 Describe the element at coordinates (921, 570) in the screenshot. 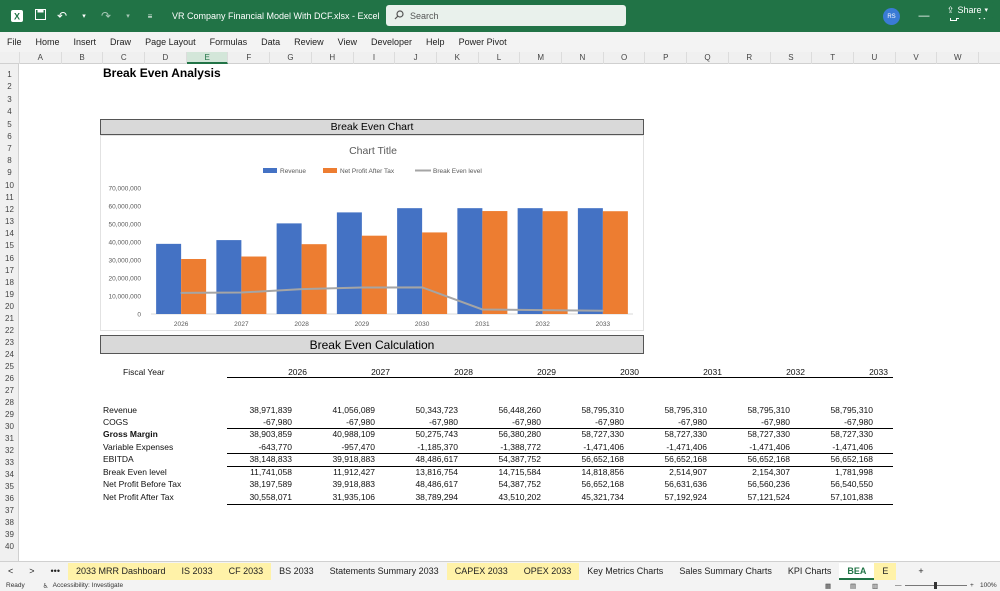

I see `add-sheet-button: +` at that location.